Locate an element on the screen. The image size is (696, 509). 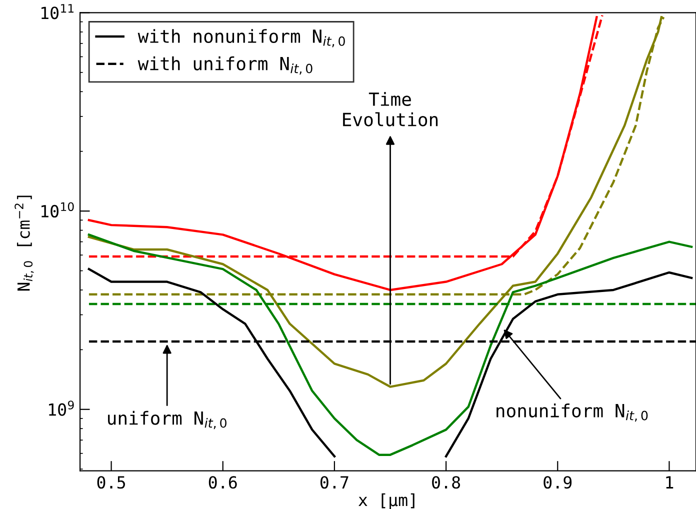
legend-label: with uniform N$_{it,0}$ is located at coordinates (225, 65).